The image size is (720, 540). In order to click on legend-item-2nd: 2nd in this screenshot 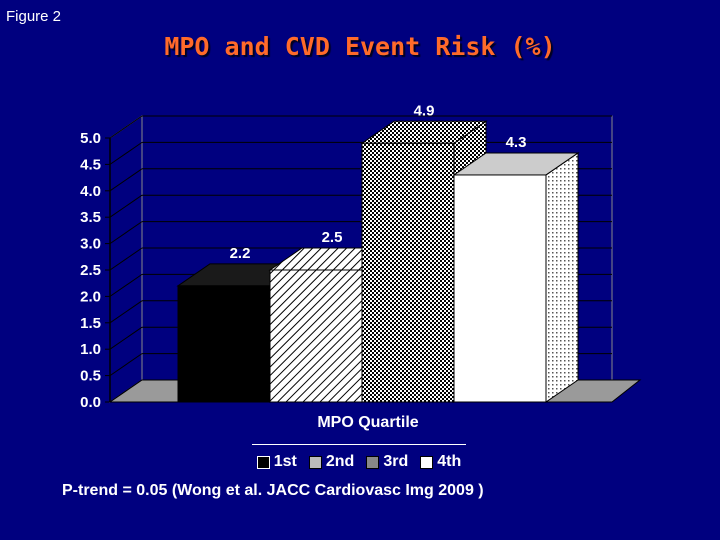, I will do `click(331, 462)`.